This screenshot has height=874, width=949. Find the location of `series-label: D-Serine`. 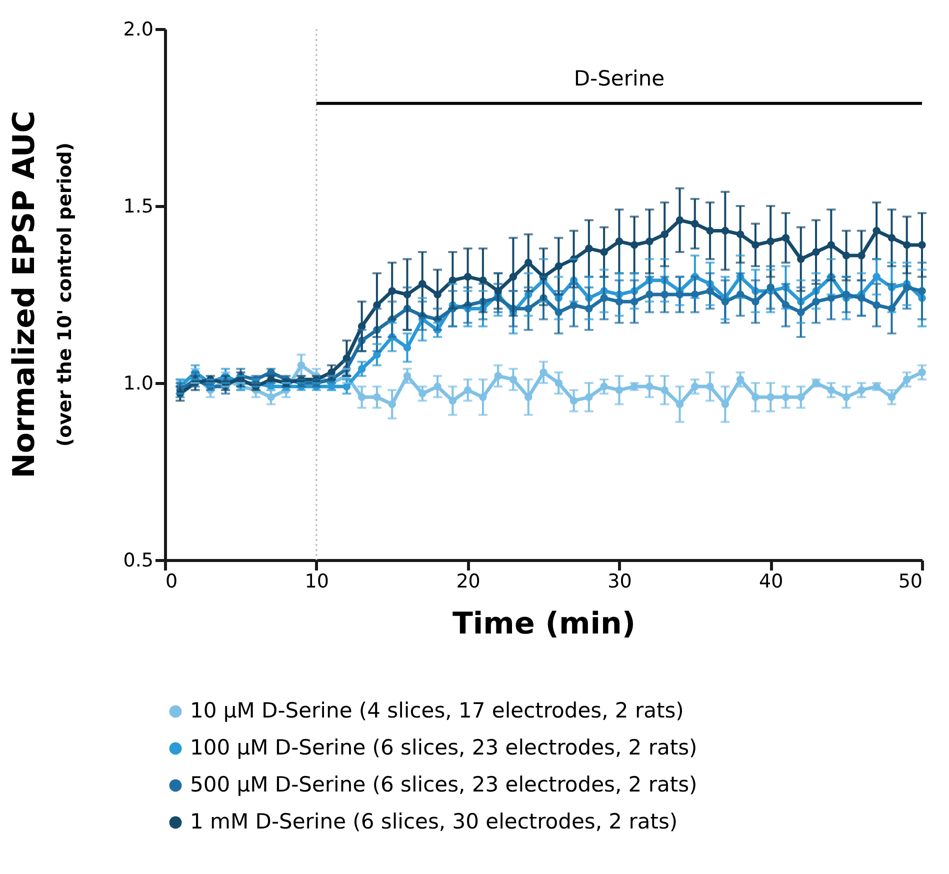

series-label: D-Serine is located at coordinates (619, 78).